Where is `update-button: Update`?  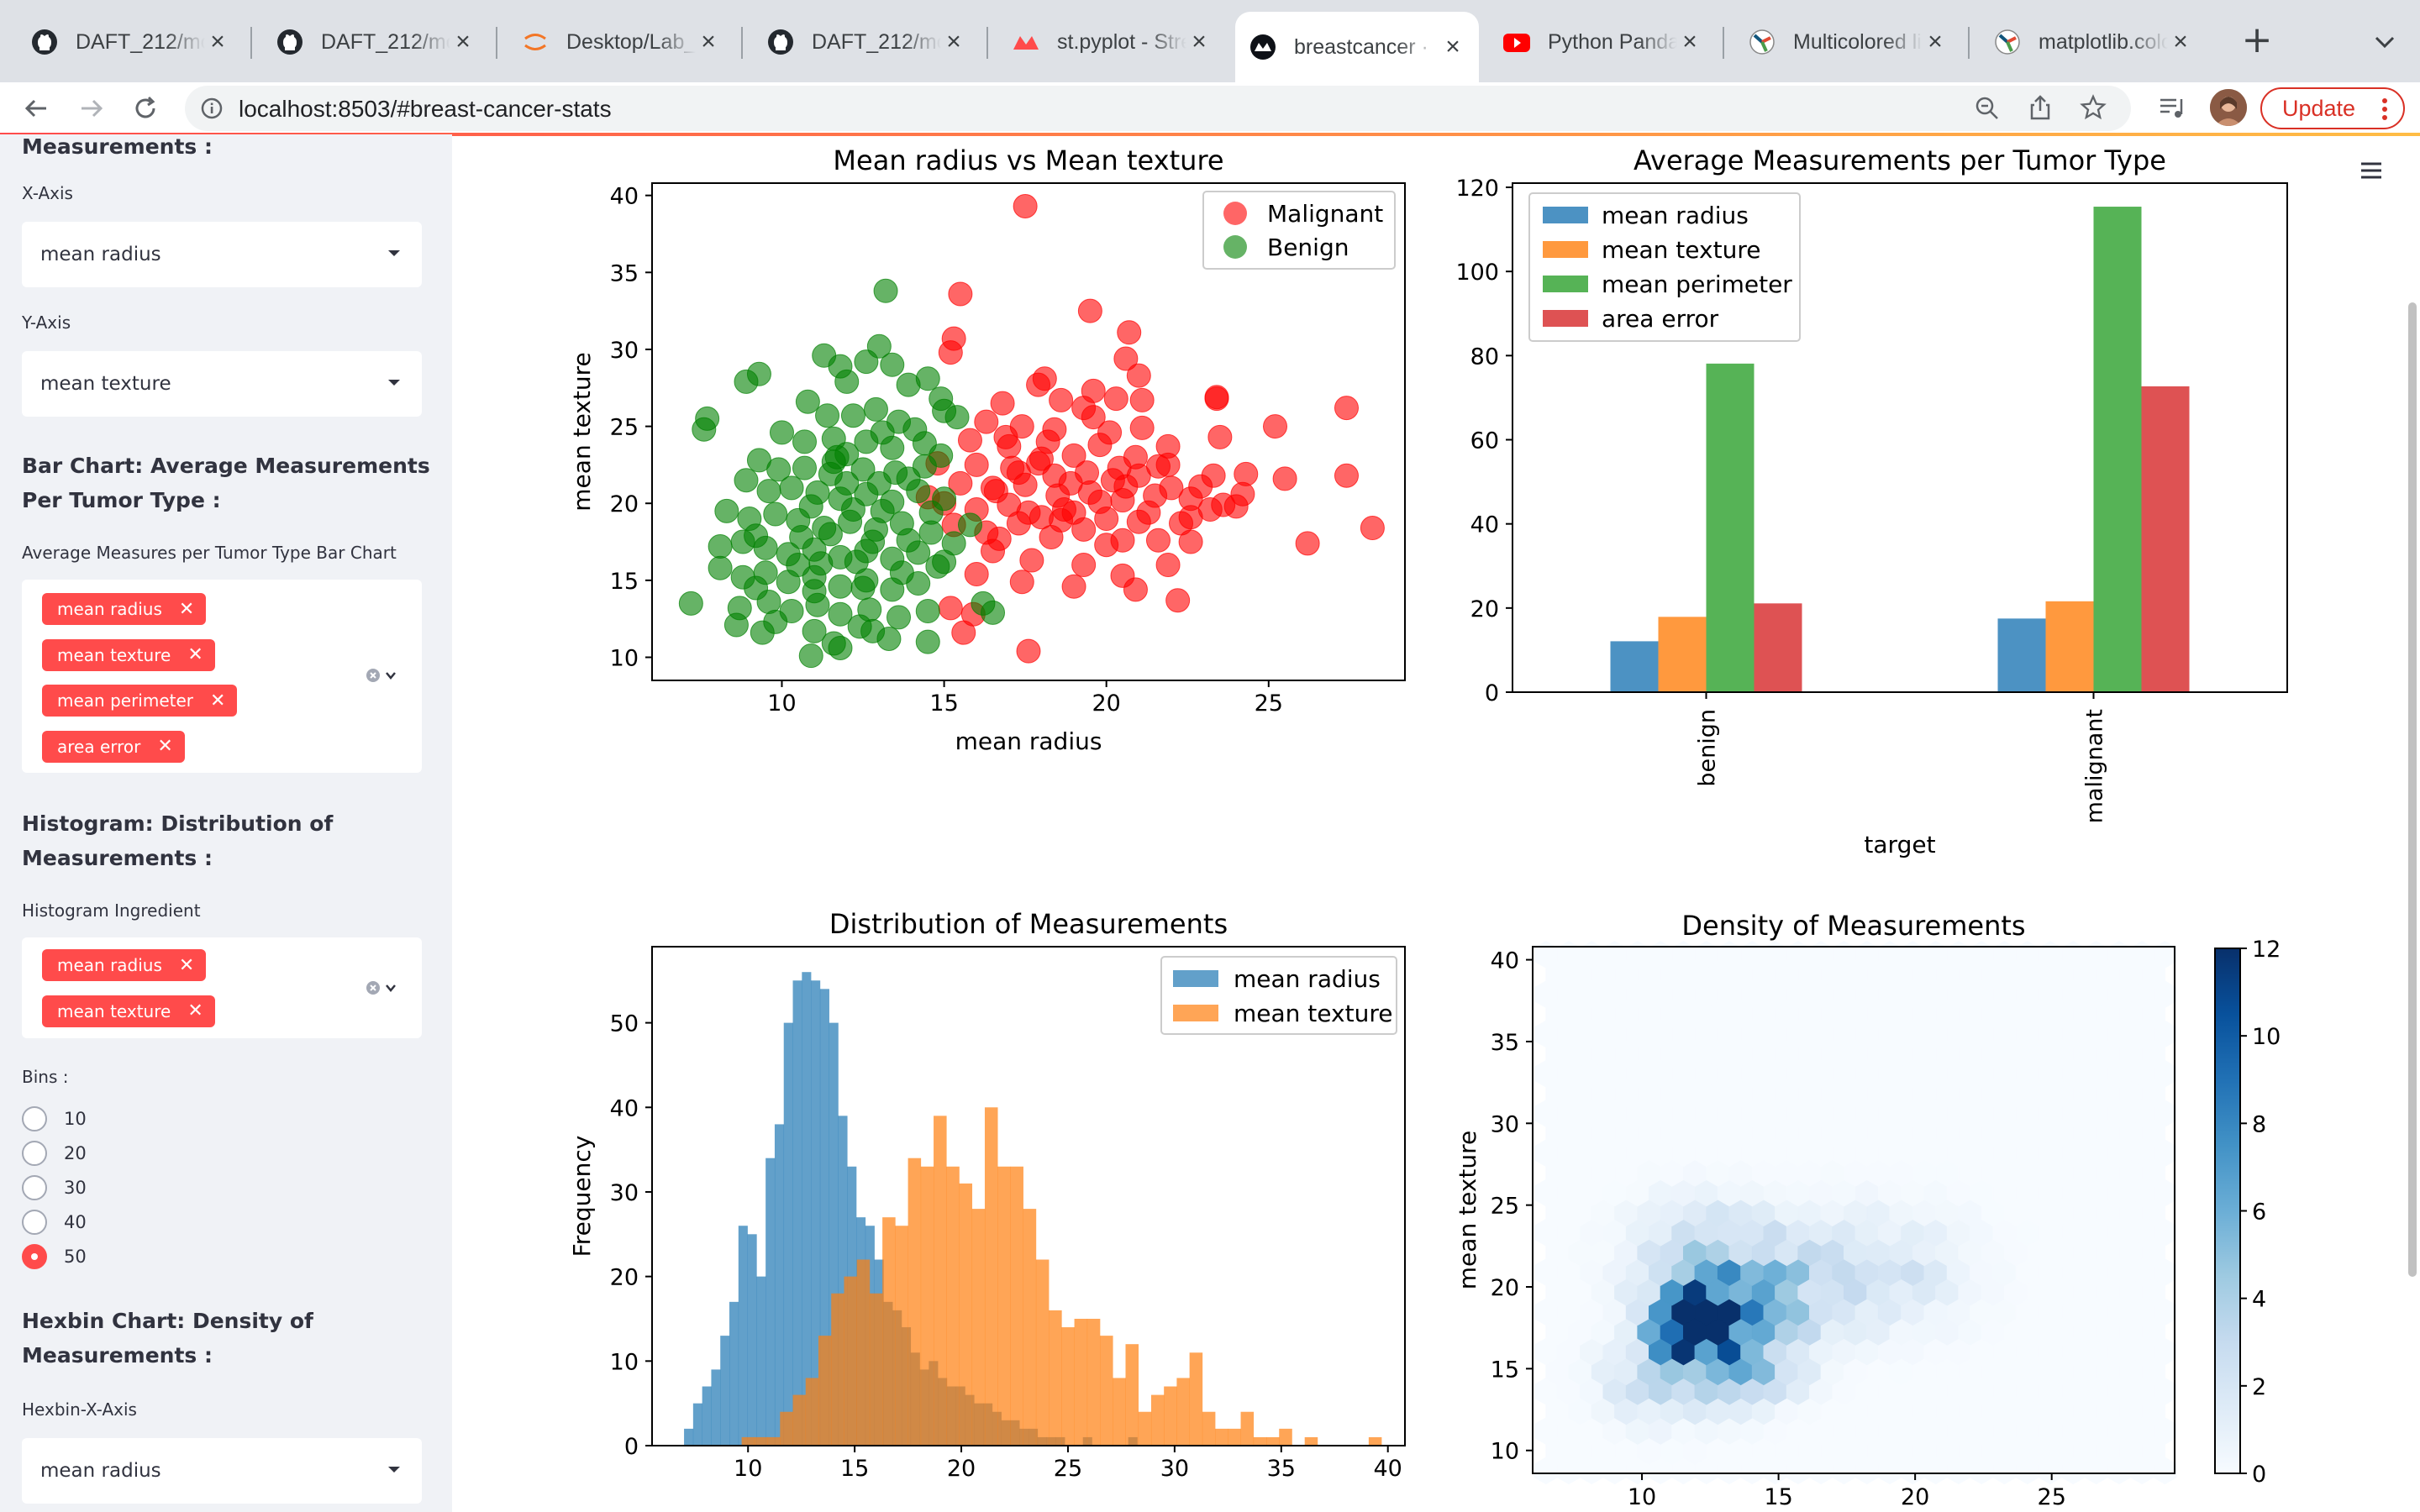 update-button: Update is located at coordinates (2332, 108).